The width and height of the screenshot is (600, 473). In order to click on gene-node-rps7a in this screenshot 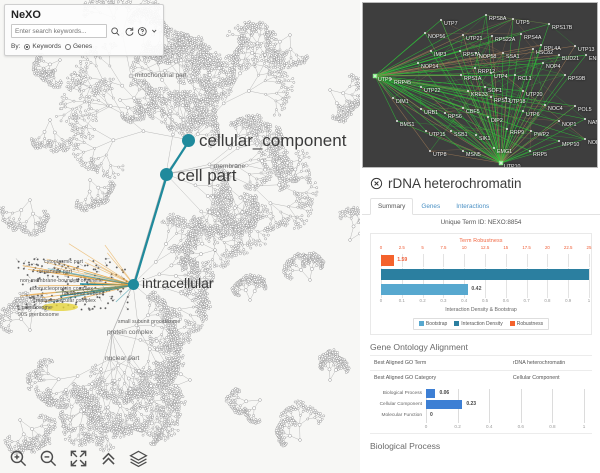, I will do `click(460, 51)`.